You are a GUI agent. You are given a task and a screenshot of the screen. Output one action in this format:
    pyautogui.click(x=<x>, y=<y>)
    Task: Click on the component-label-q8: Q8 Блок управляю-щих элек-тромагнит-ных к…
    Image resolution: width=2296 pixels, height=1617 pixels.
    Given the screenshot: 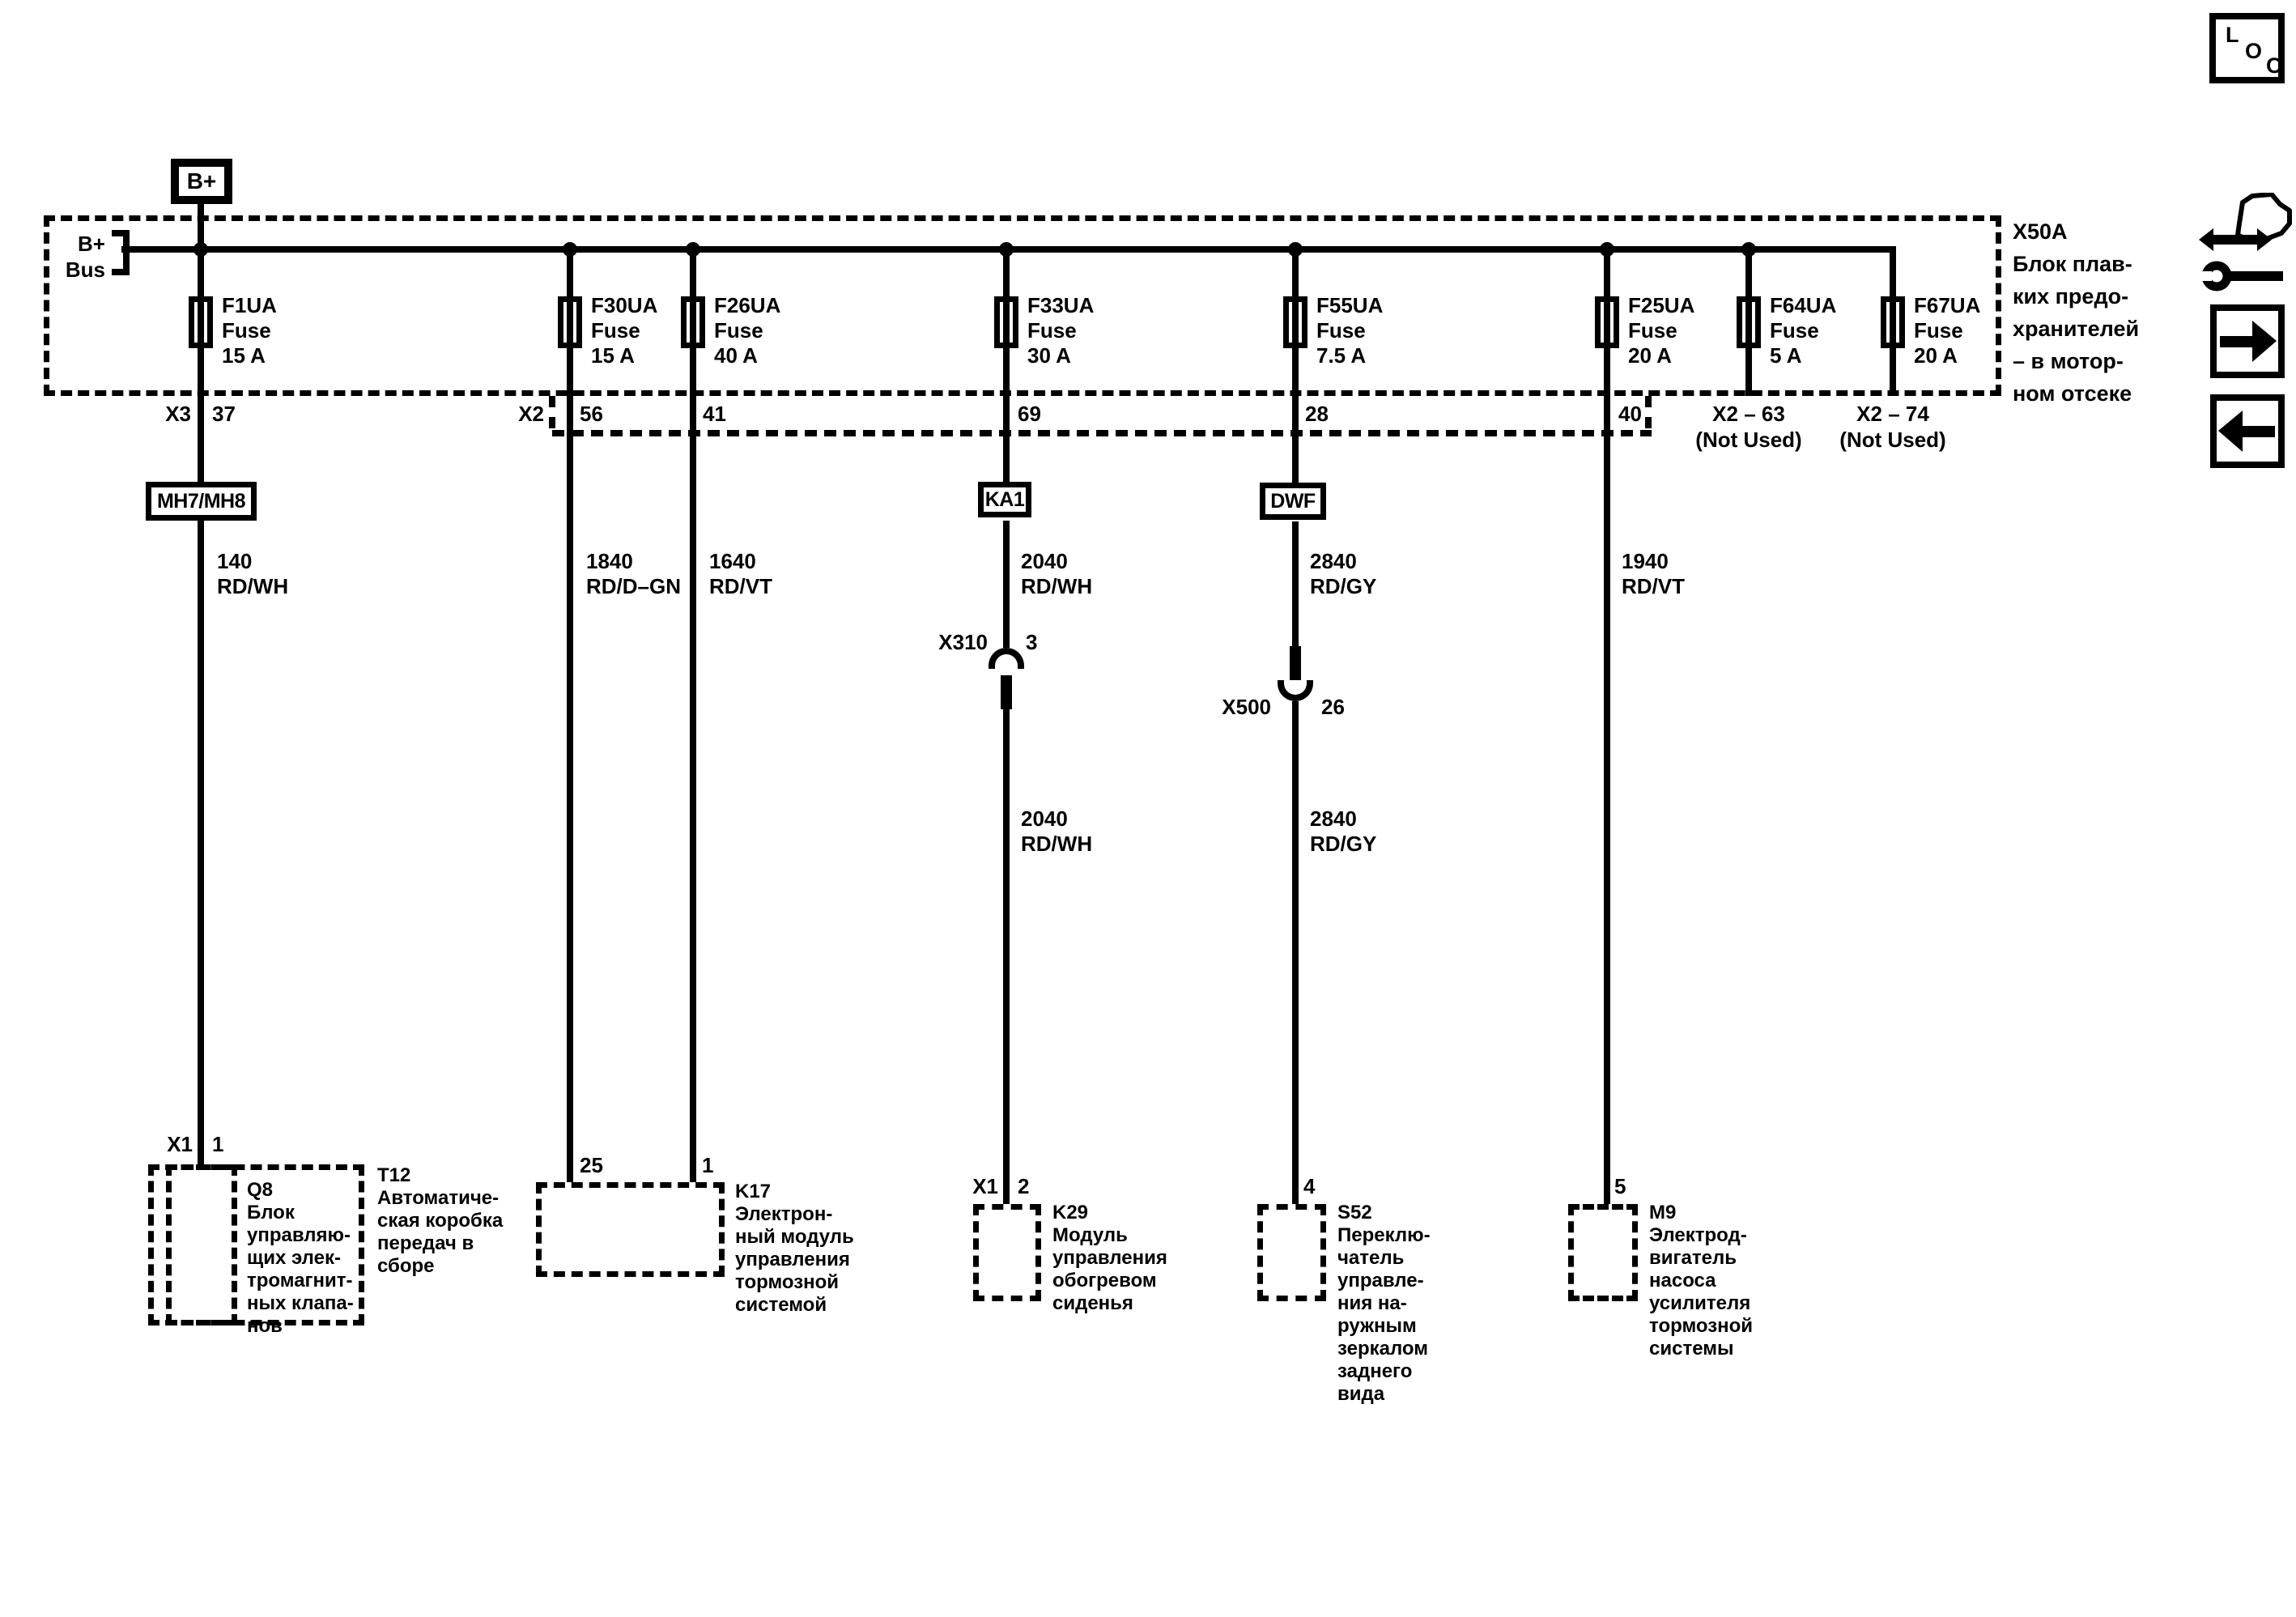 What is the action you would take?
    pyautogui.click(x=300, y=1258)
    